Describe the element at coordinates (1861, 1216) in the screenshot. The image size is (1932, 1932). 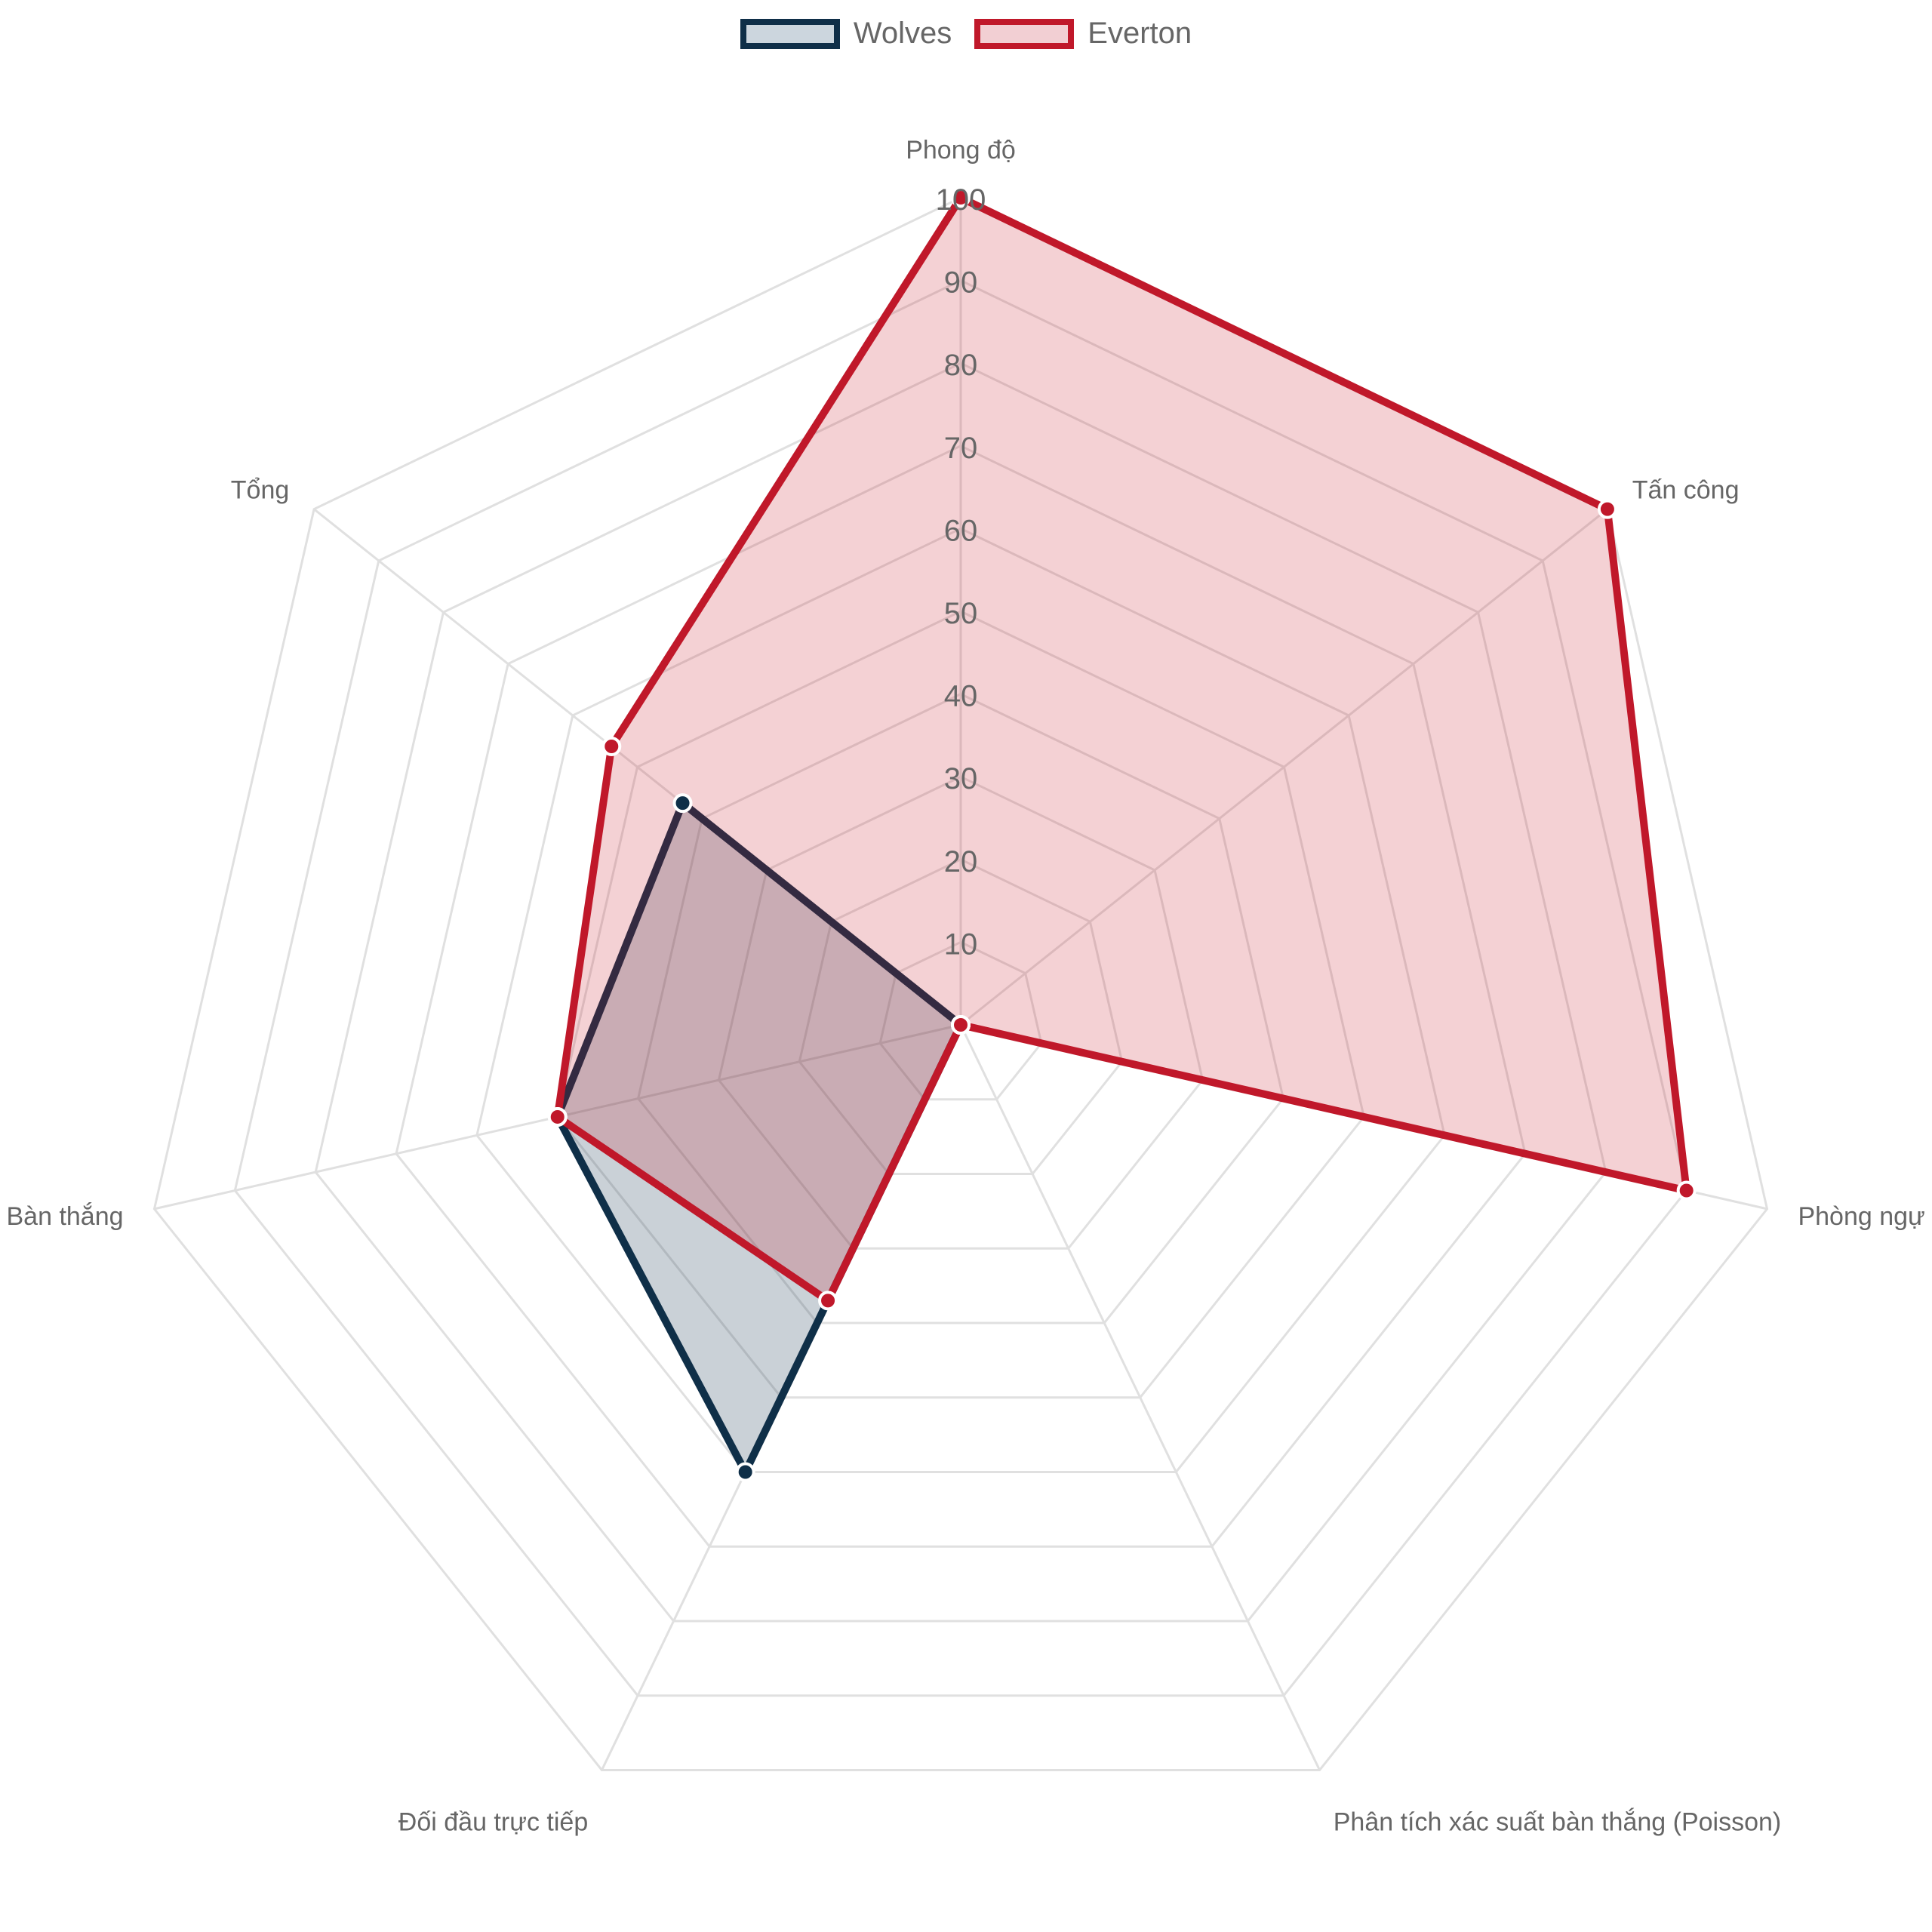
I see `axis-label: Phòng ngự` at that location.